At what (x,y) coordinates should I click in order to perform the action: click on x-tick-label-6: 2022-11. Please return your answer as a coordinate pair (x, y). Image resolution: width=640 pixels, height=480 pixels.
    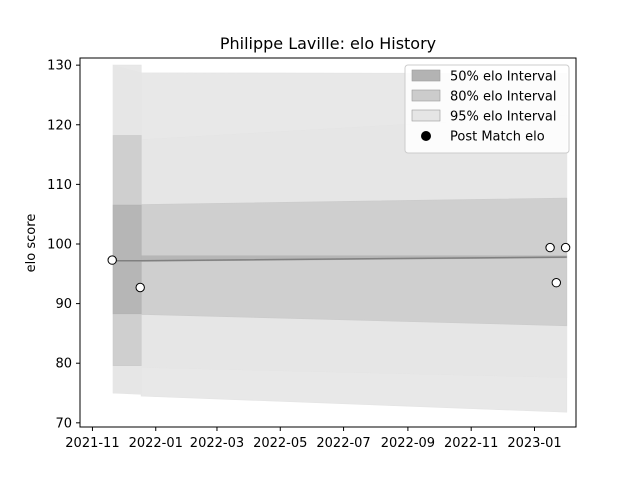
    Looking at the image, I should click on (471, 443).